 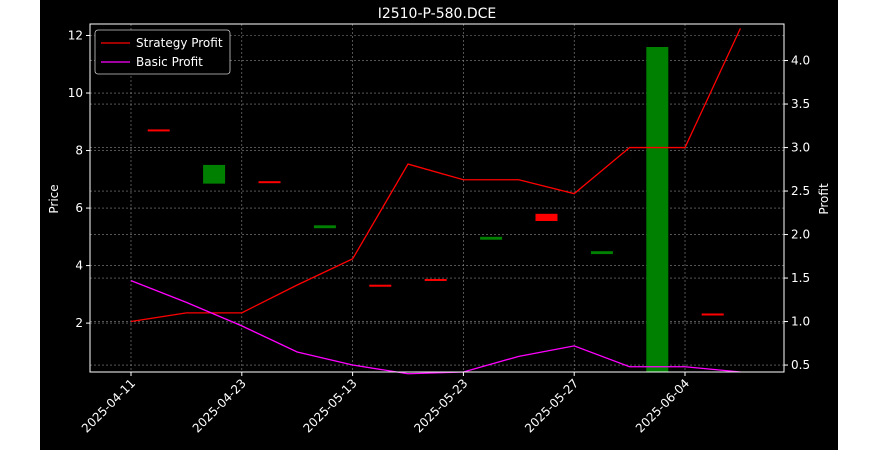 What do you see at coordinates (75, 36) in the screenshot?
I see `y-left-tick-label: 12` at bounding box center [75, 36].